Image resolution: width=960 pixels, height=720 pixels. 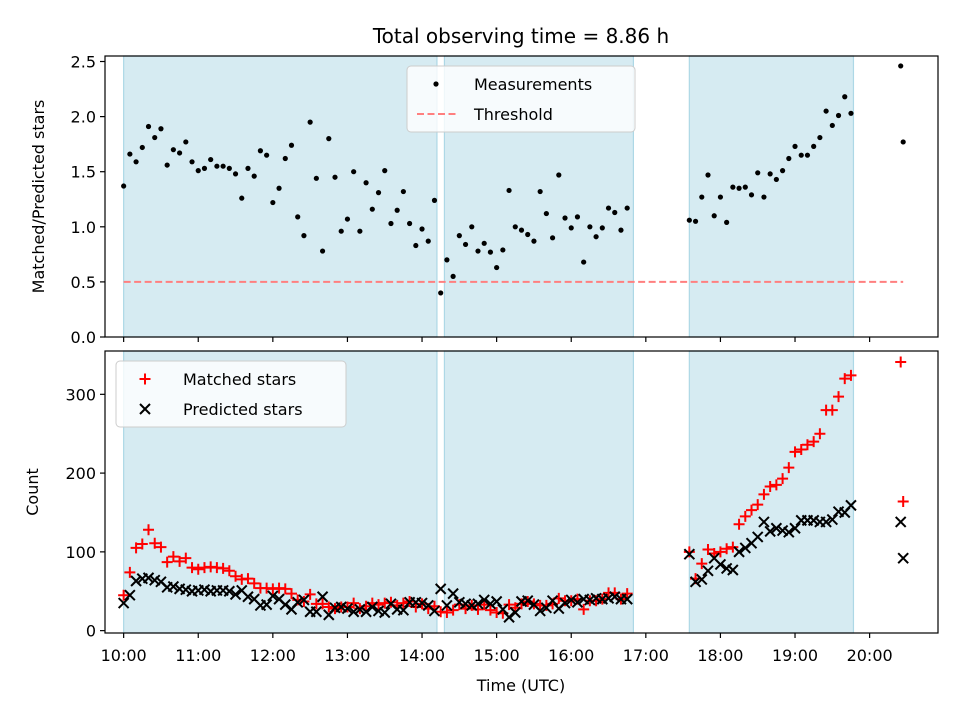 What do you see at coordinates (83, 337) in the screenshot?
I see `y-tick-label: 0.0` at bounding box center [83, 337].